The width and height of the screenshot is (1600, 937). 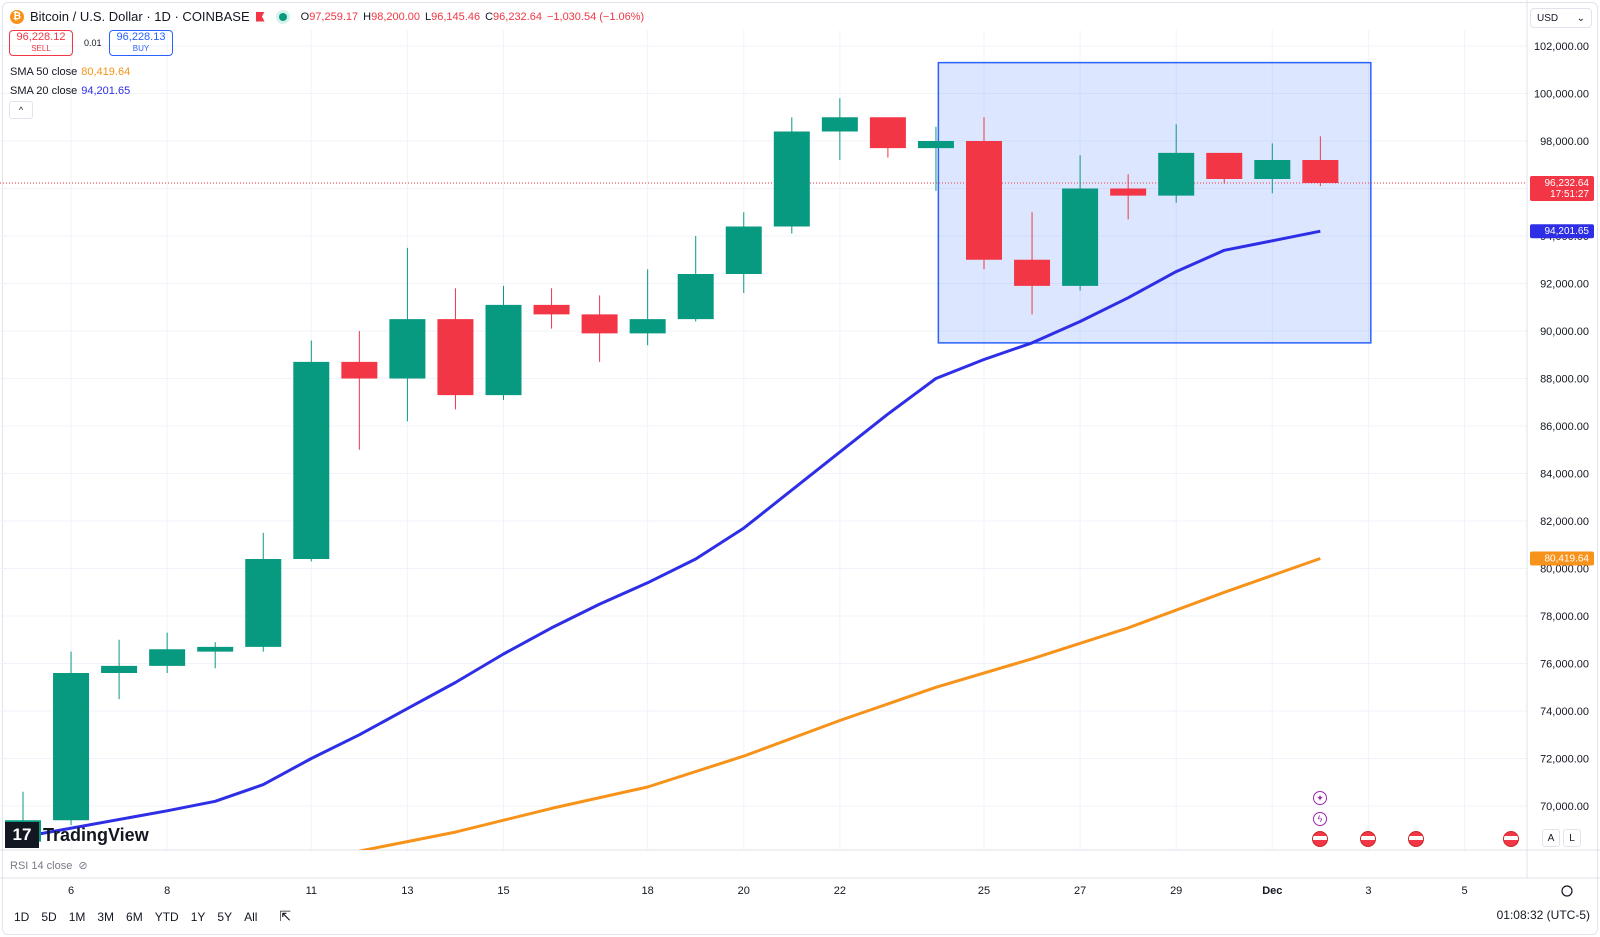 What do you see at coordinates (1561, 18) in the screenshot?
I see `currency-selector: USD ⌄` at bounding box center [1561, 18].